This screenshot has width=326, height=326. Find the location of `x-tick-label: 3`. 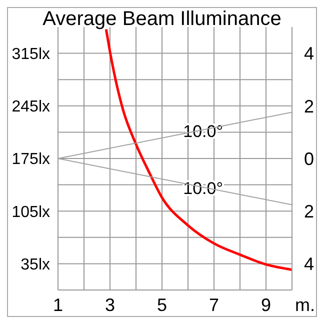

x-tick-label: 3 is located at coordinates (110, 304).